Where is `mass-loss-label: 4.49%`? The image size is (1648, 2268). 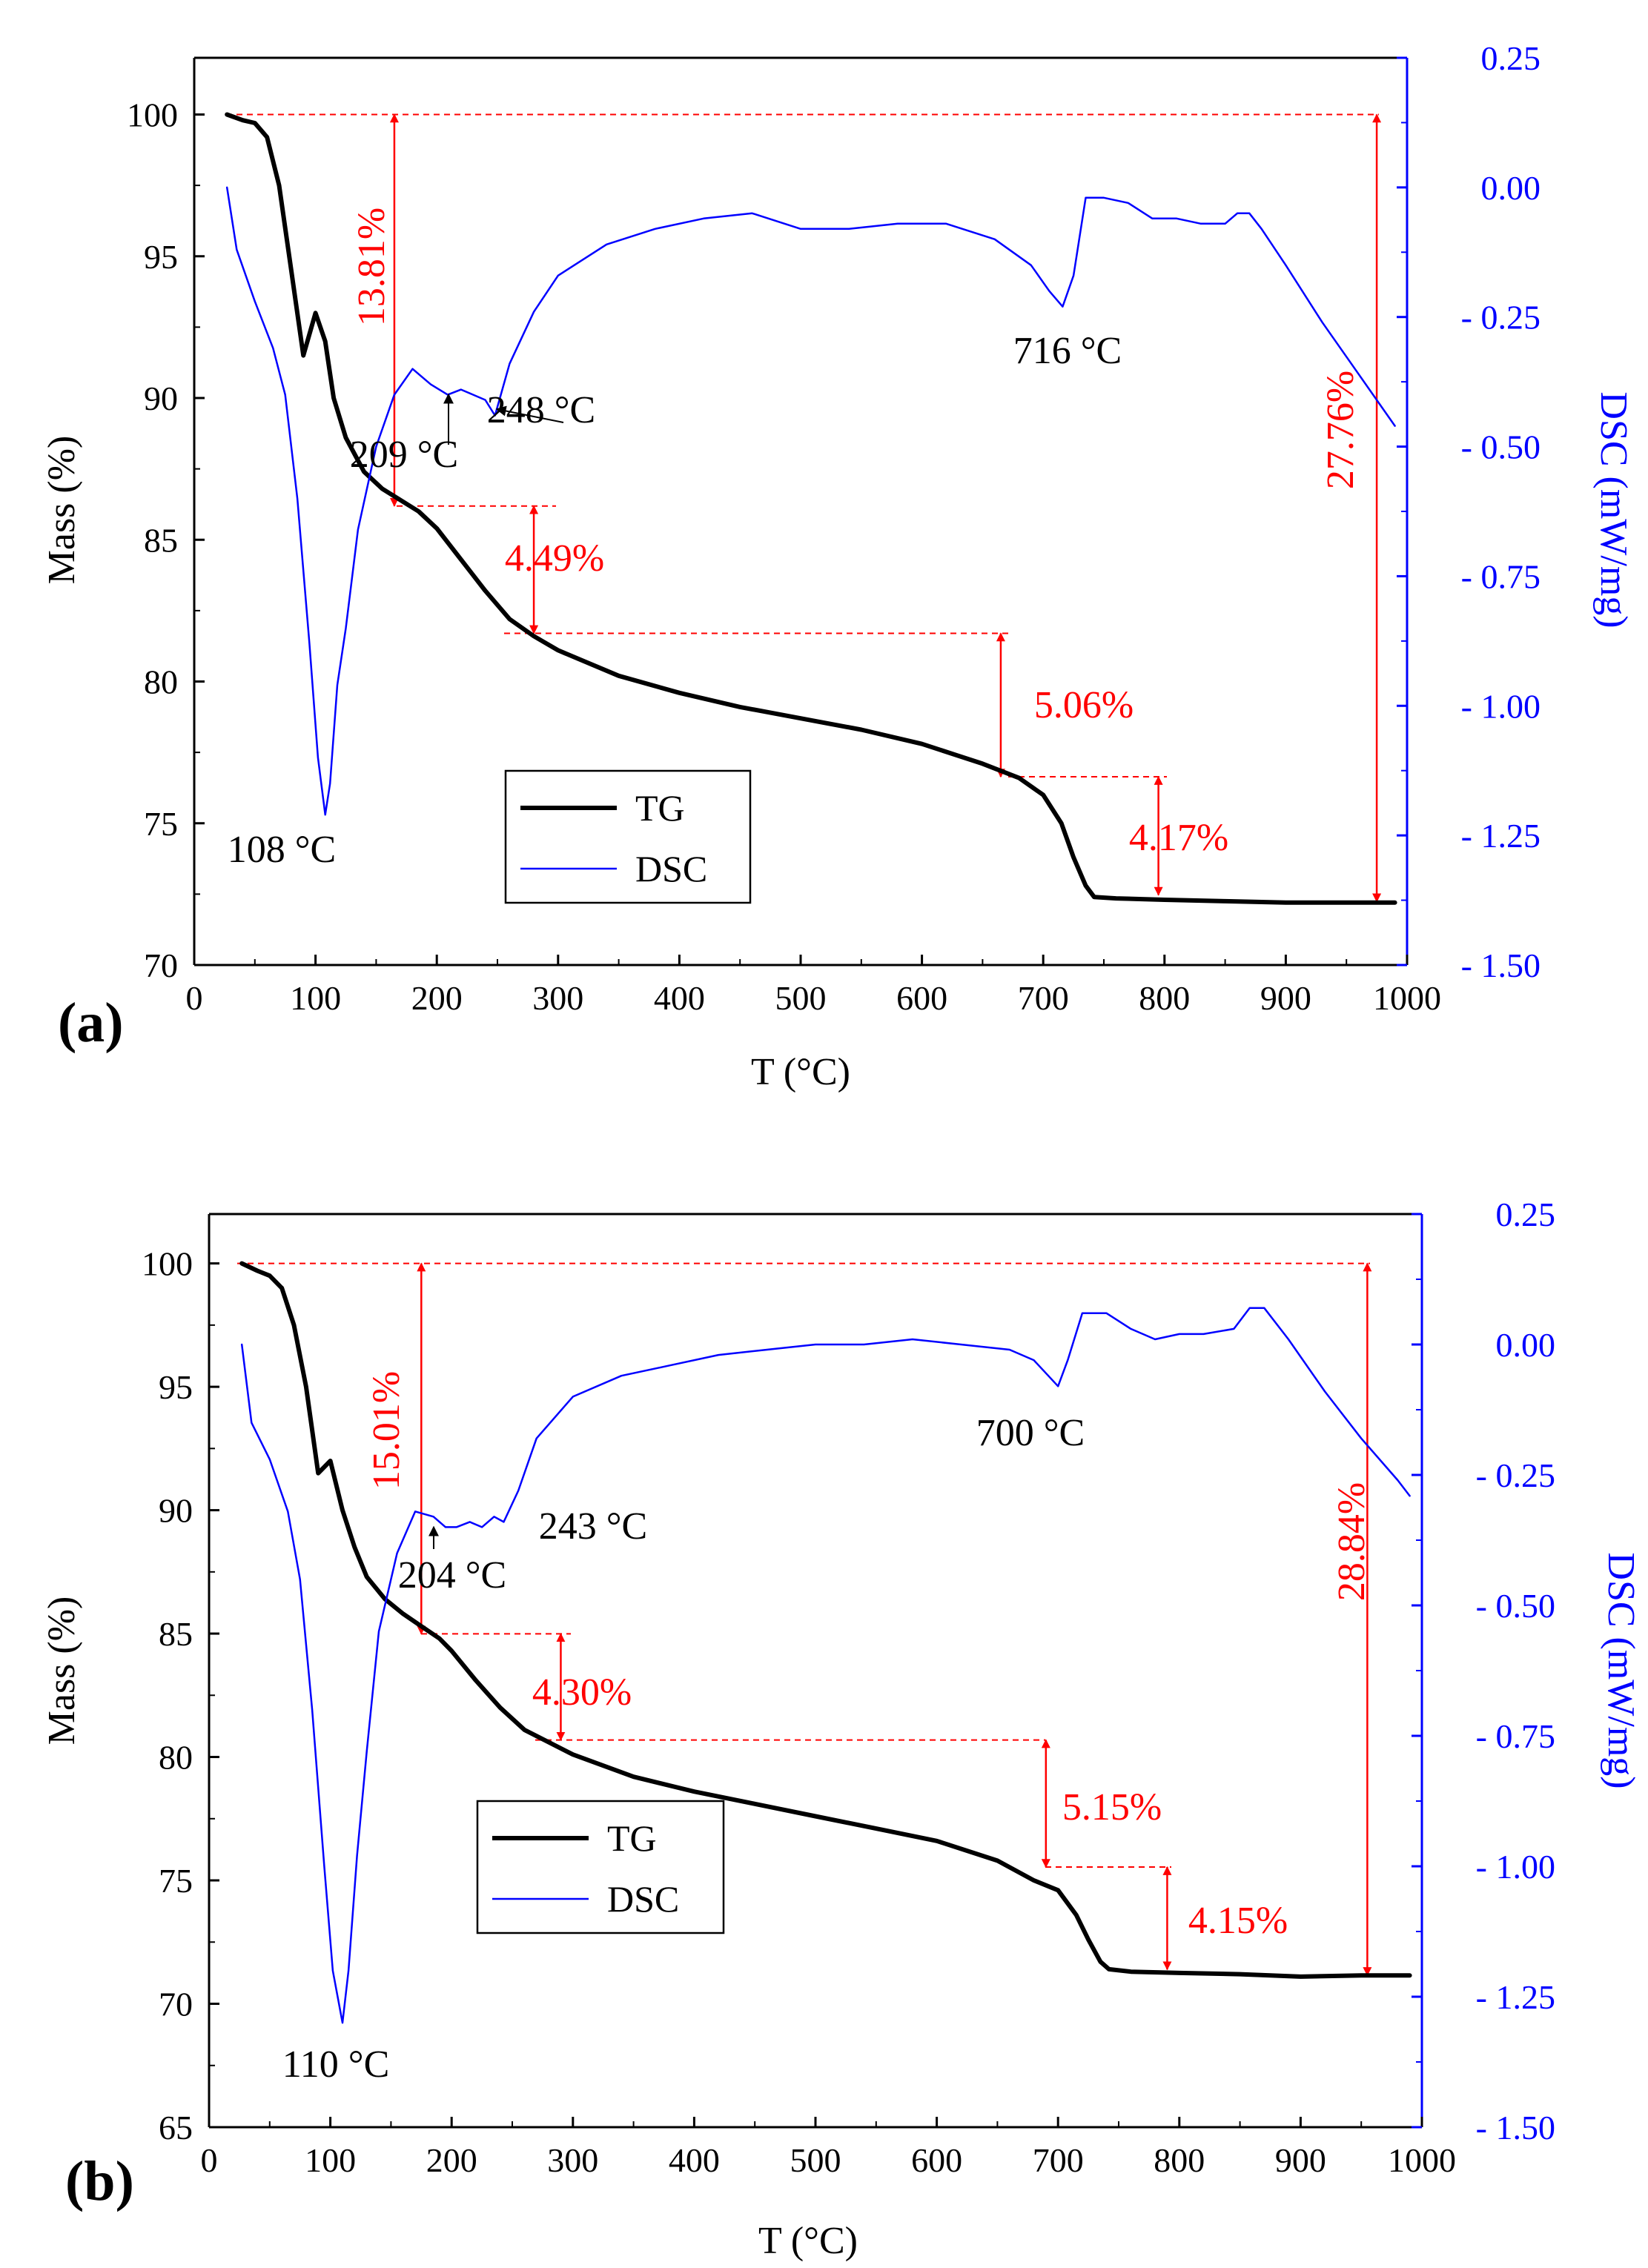
mass-loss-label: 4.49% is located at coordinates (555, 559).